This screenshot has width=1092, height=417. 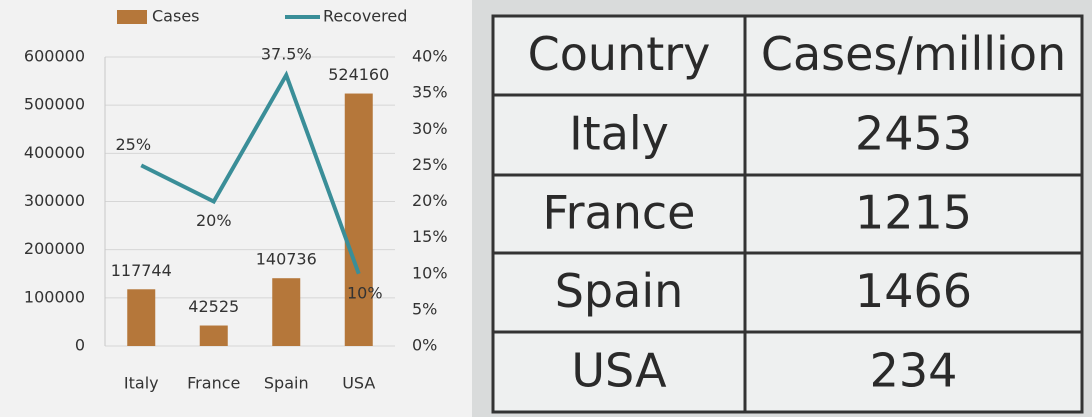 I want to click on cell: 1466, so click(x=913, y=291).